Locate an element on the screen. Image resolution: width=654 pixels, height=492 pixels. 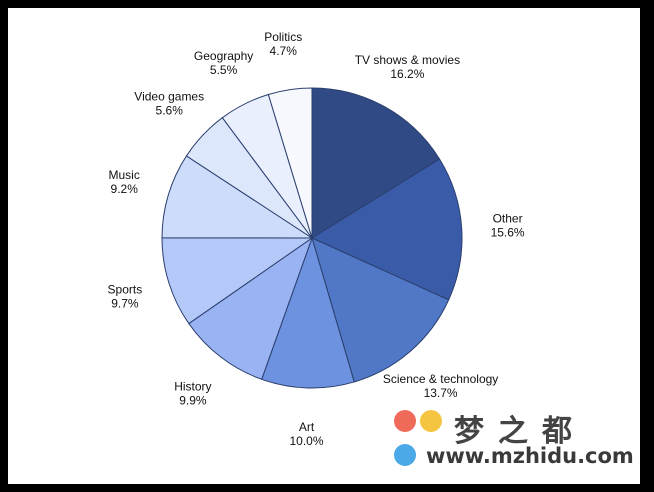
slice-label-tv-shows-and-movies: TV shows & movies 16.2% is located at coordinates (407, 67).